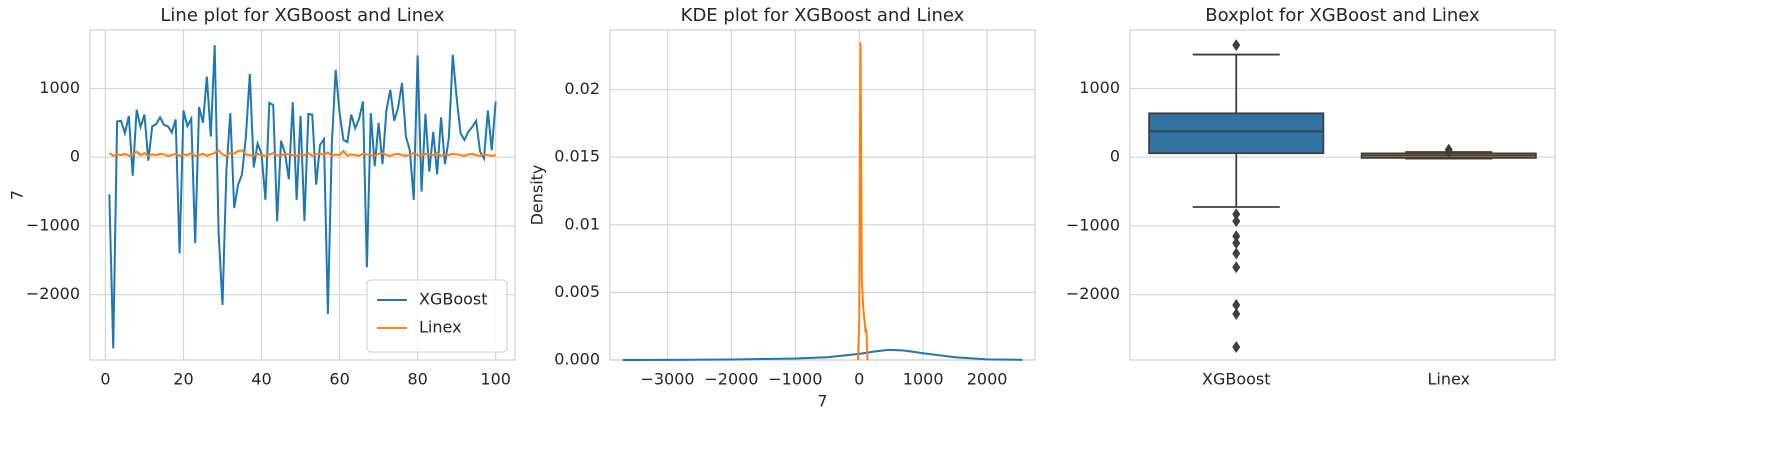 This screenshot has width=1775, height=475. Describe the element at coordinates (731, 379) in the screenshot. I see `x-tick-label: −2000` at that location.